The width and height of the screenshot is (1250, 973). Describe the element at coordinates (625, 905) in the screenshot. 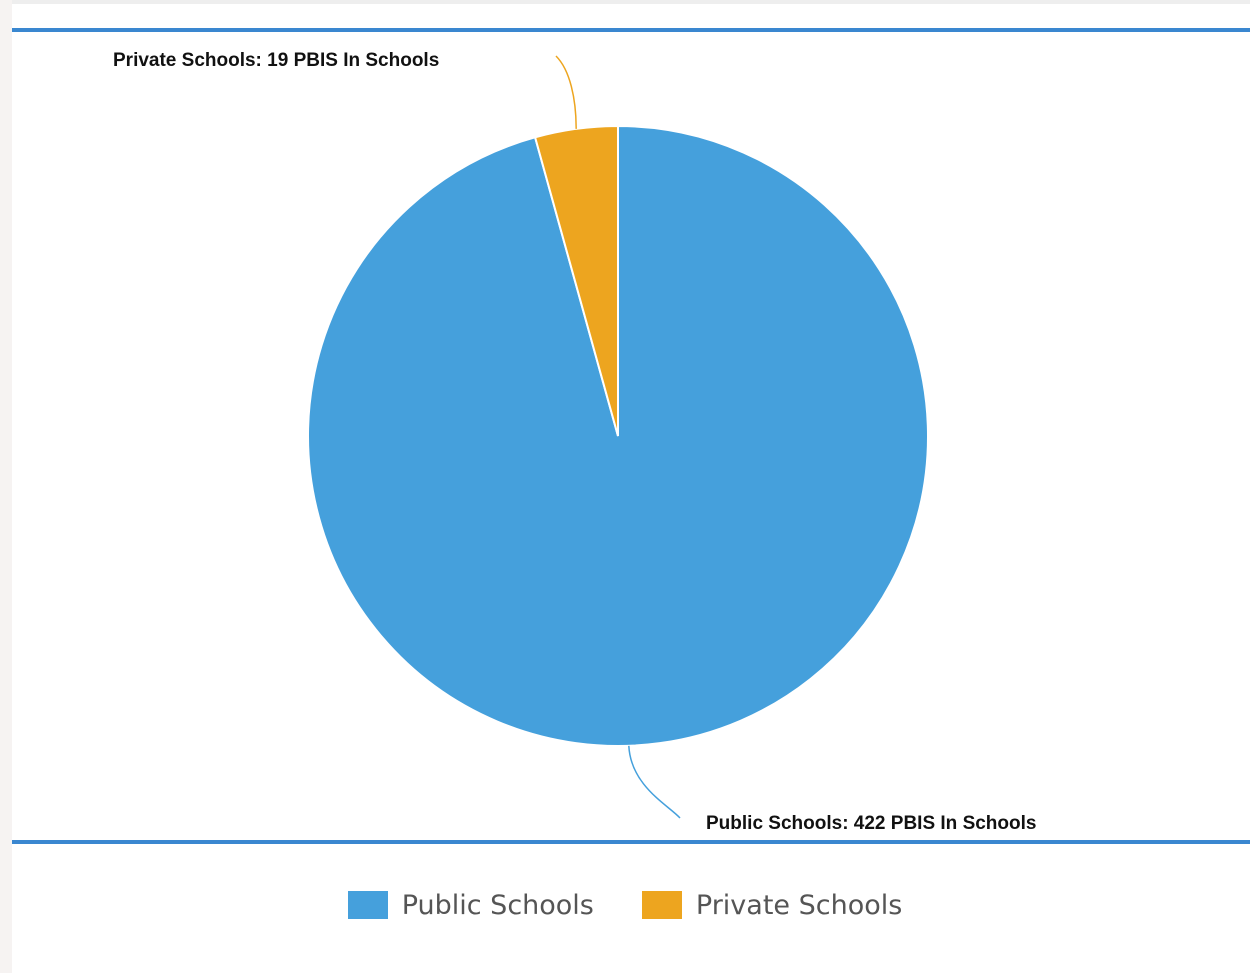

I see `chart-legend: Public Schools Private Schools` at that location.